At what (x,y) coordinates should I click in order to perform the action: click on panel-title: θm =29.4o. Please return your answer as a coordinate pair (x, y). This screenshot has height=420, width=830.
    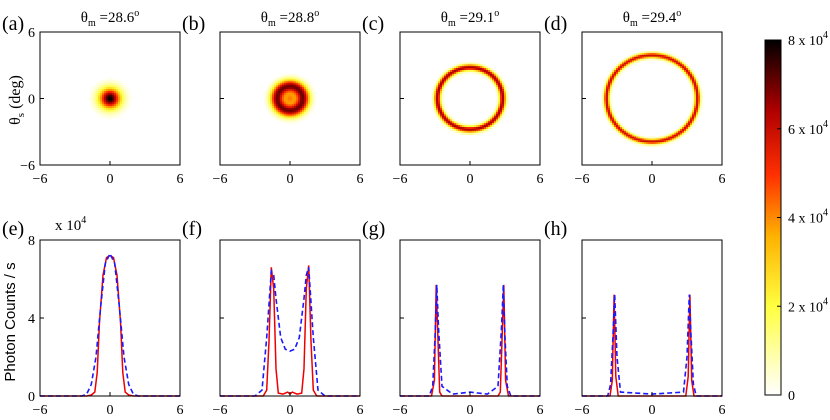
    Looking at the image, I should click on (652, 18).